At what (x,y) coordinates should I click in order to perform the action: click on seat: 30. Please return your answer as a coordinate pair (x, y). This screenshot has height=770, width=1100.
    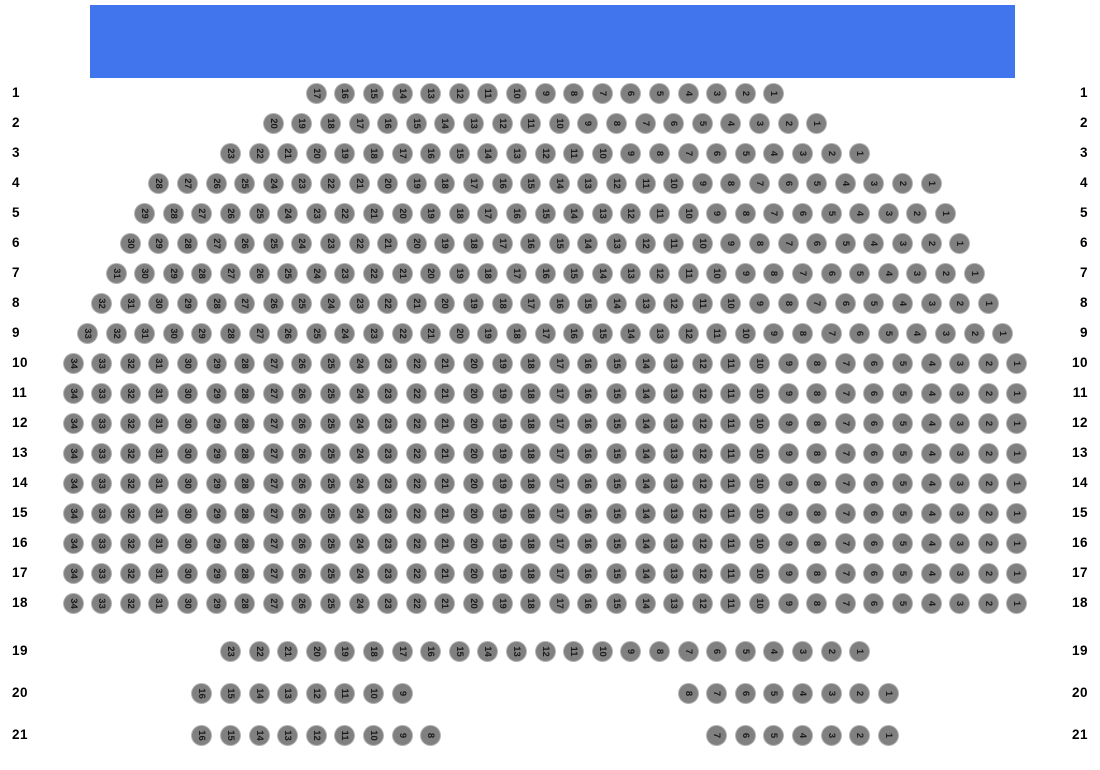
    Looking at the image, I should click on (187, 573).